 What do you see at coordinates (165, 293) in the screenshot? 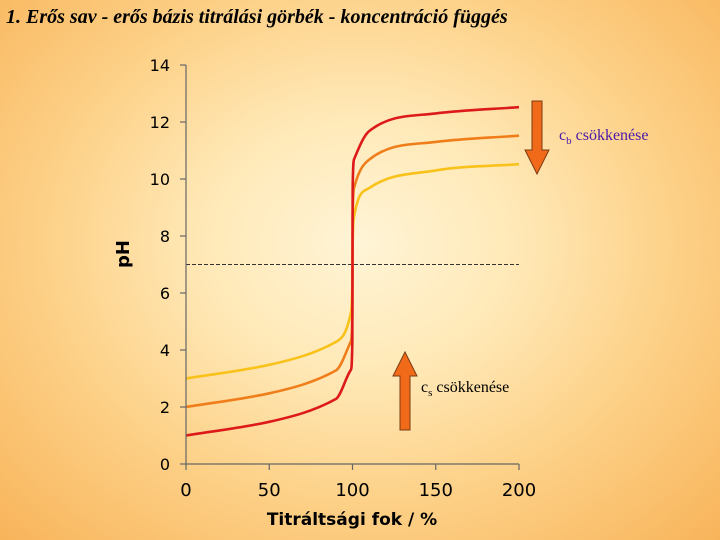
I see `y-tick-label: 6` at bounding box center [165, 293].